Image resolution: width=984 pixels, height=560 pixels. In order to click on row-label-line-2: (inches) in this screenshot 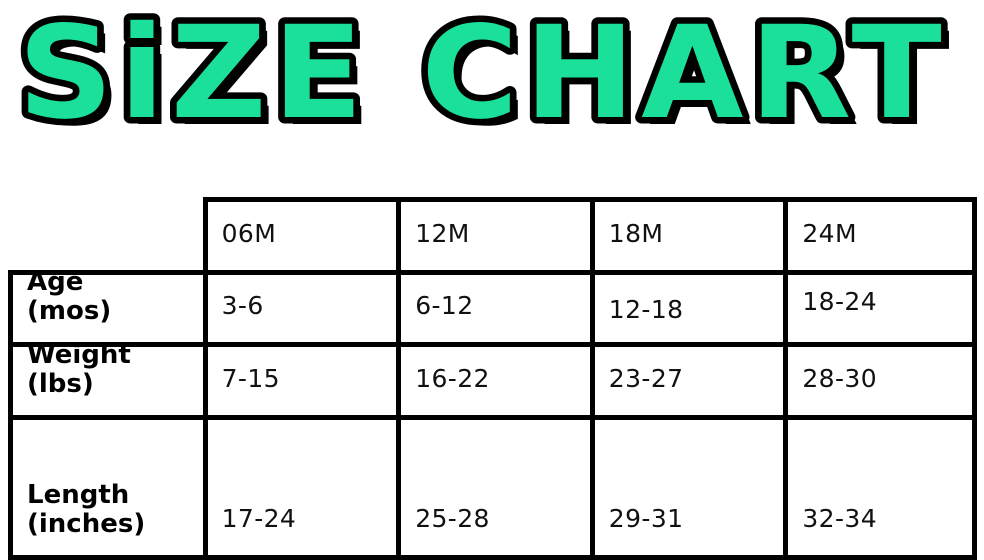, I will do `click(86, 523)`.